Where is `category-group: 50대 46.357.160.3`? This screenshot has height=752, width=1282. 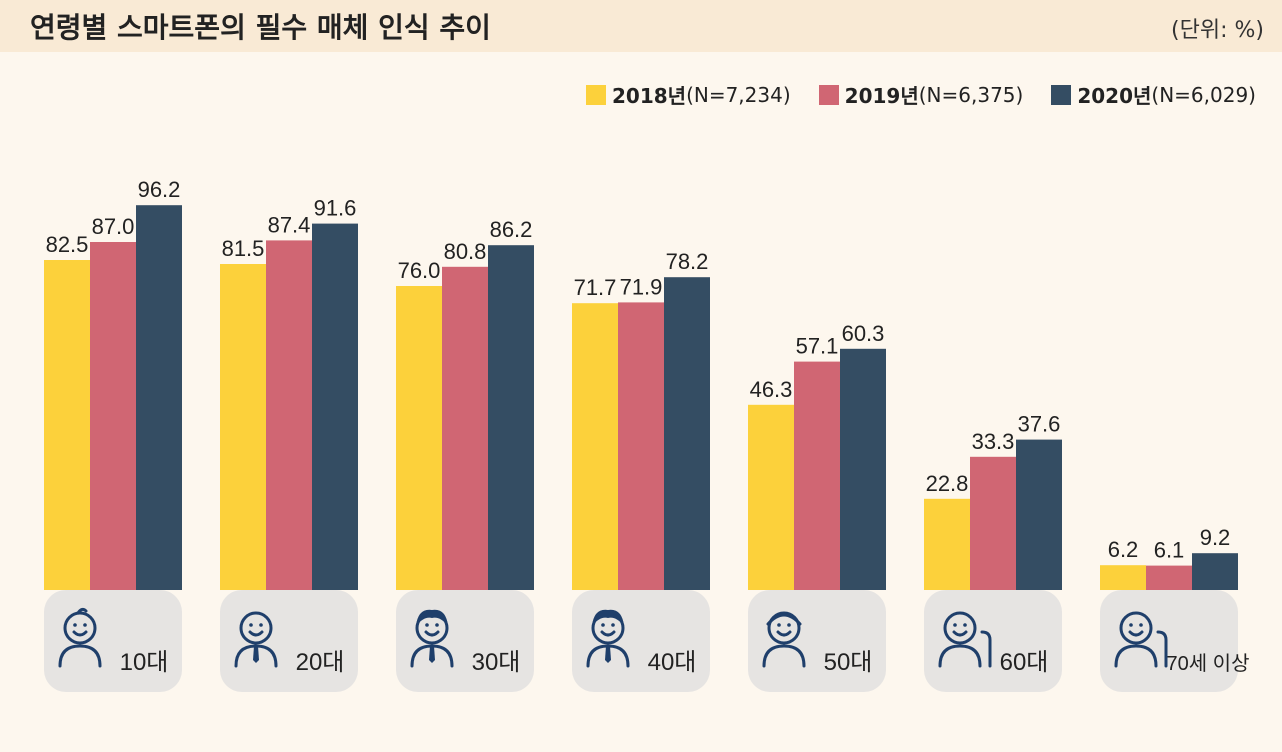 category-group: 50대 46.357.160.3 is located at coordinates (817, 506).